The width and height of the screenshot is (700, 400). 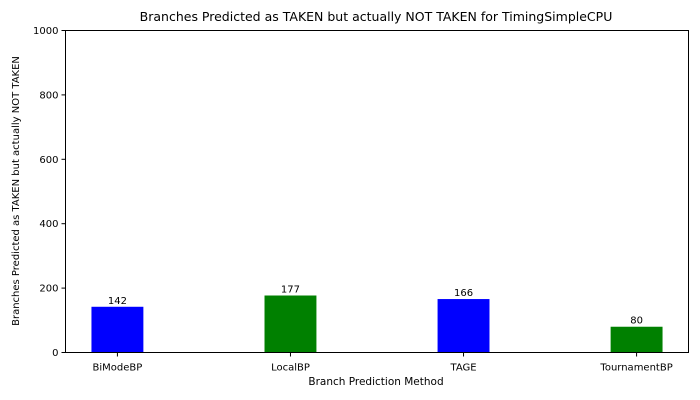 I want to click on x-tick-label: LocalBP, so click(x=290, y=368).